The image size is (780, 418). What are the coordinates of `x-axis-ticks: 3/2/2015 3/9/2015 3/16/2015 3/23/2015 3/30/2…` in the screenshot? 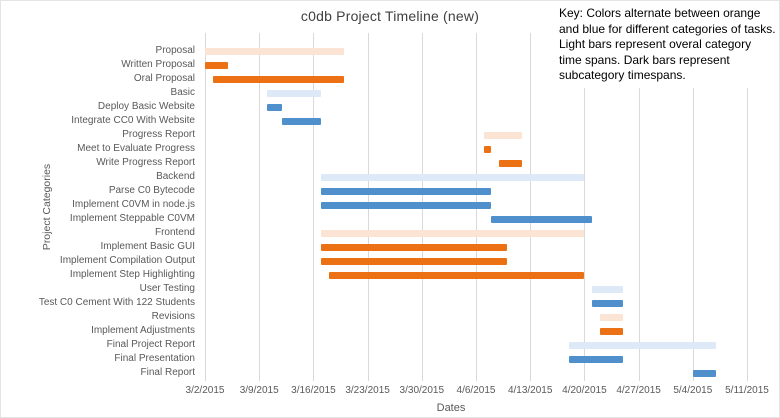 It's located at (477, 391).